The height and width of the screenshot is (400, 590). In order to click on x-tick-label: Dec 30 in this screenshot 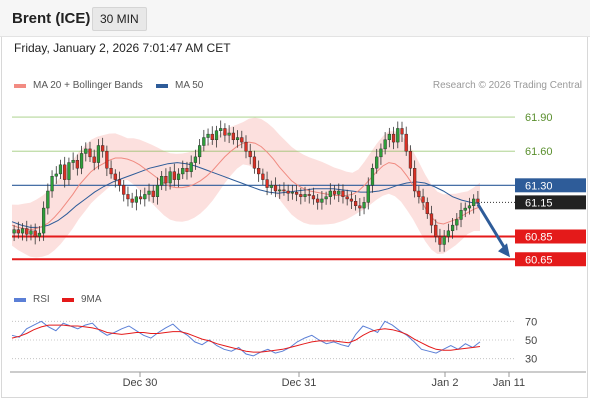, I will do `click(140, 383)`.